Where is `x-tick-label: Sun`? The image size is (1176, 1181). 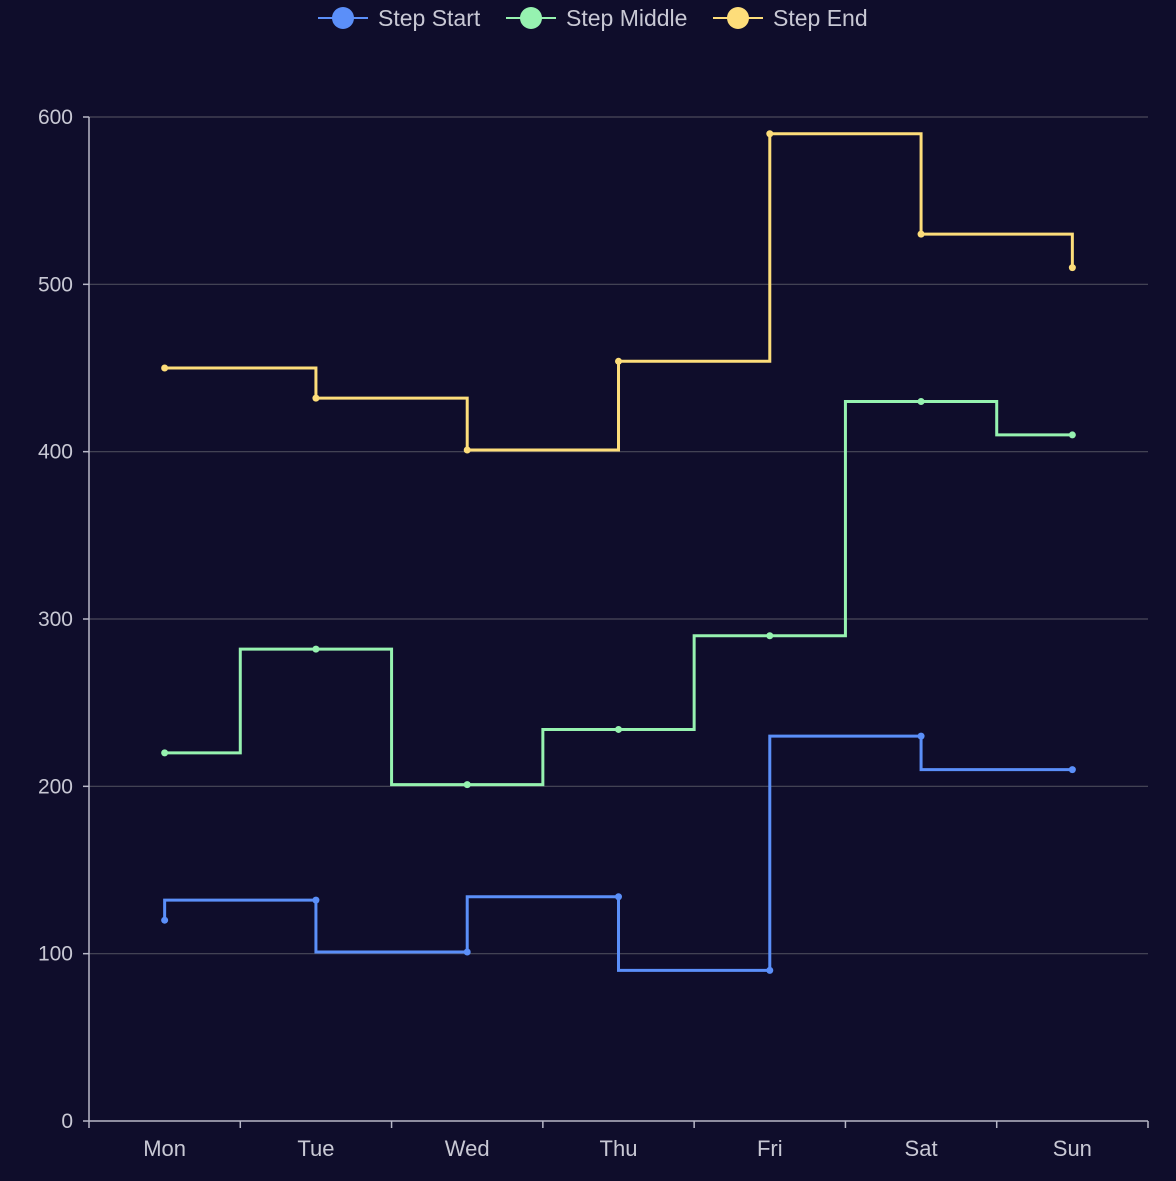 x-tick-label: Sun is located at coordinates (1072, 1148).